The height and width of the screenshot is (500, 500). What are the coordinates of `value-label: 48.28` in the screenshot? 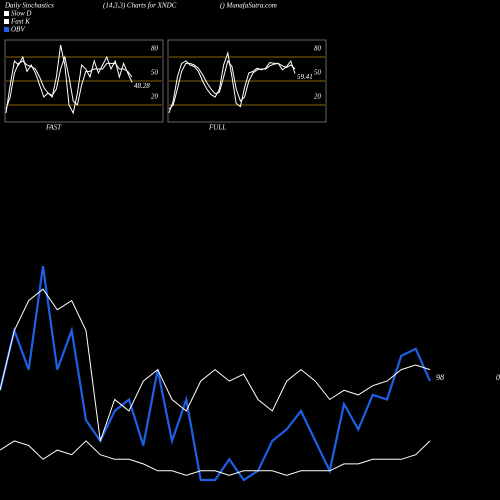 It's located at (142, 86).